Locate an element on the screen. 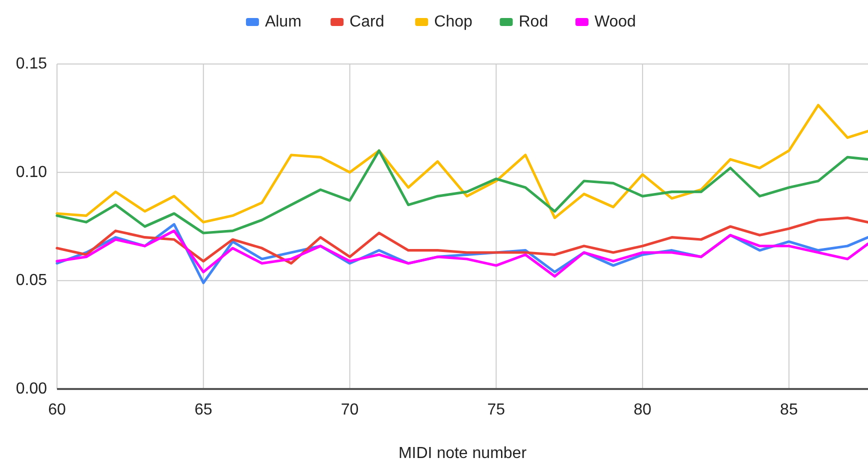 This screenshot has width=868, height=466. x-tick-label: 75 is located at coordinates (496, 410).